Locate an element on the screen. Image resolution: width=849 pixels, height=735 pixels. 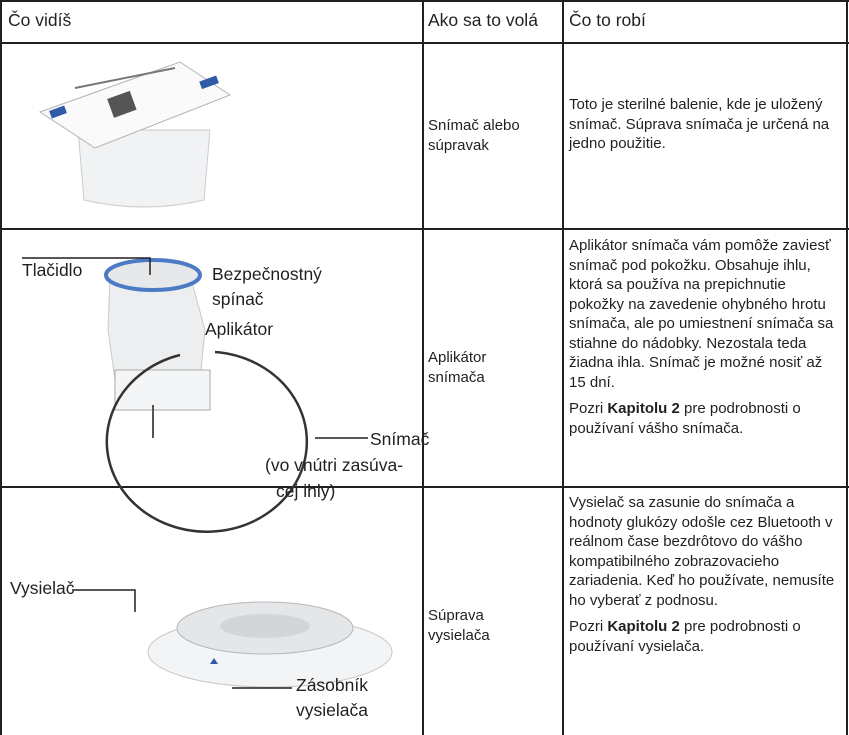
item-name: Súprava vysielača is located at coordinates (459, 625).